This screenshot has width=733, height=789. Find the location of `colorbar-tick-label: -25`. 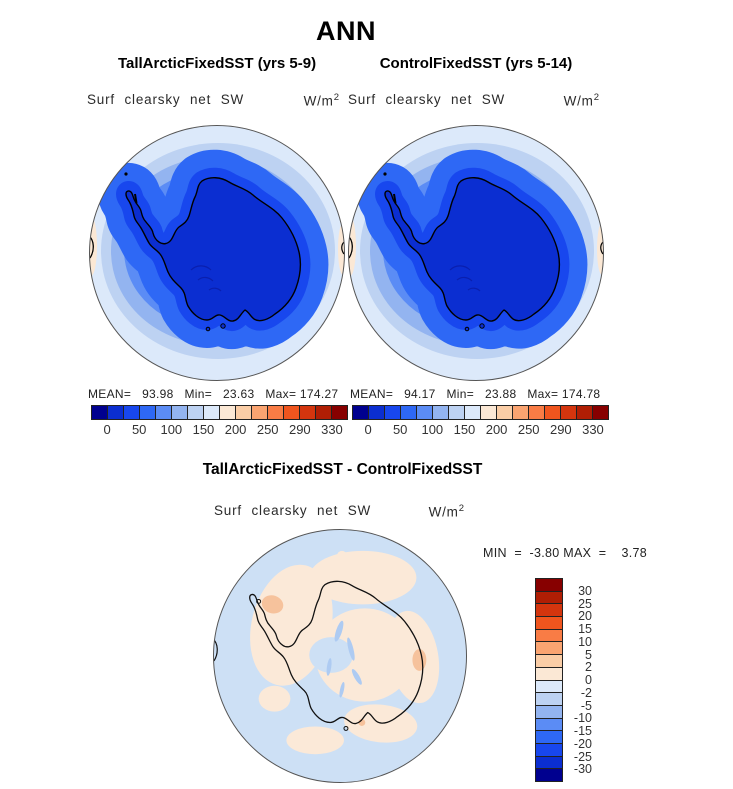

colorbar-tick-label: -25 is located at coordinates (582, 756).